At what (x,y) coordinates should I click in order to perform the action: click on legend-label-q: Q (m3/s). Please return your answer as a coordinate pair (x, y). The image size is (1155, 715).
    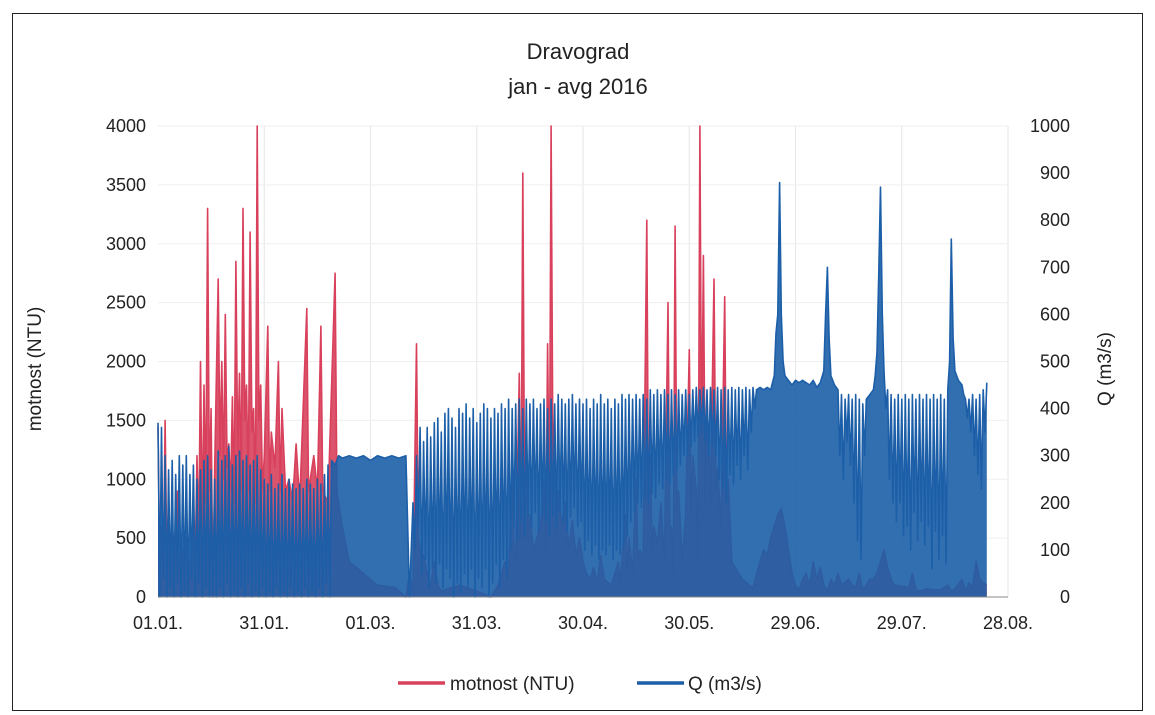
    Looking at the image, I should click on (725, 684).